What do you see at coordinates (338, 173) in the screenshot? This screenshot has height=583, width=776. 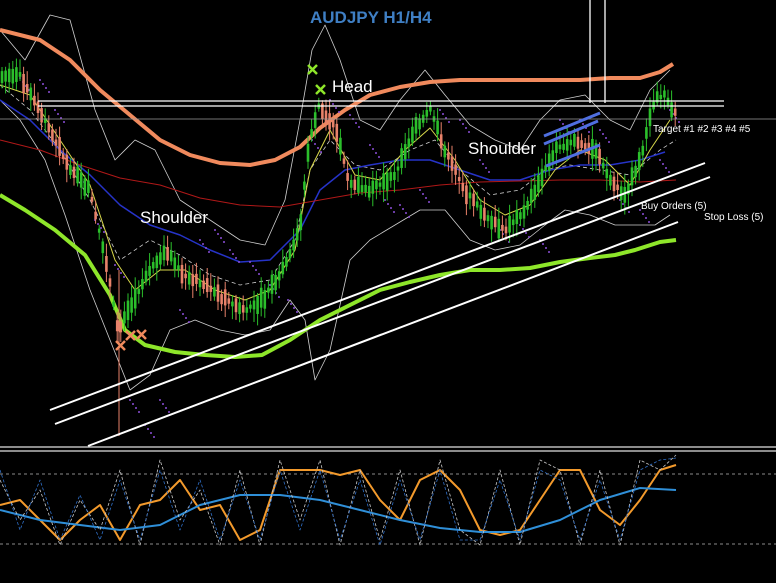 I see `red-moving-average` at bounding box center [338, 173].